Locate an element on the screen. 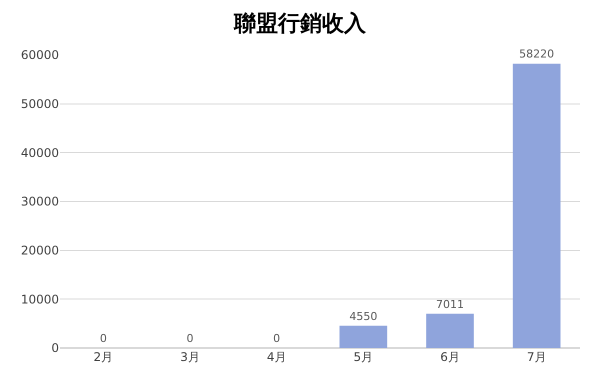  chart-title: 聯盟行銷收入 is located at coordinates (300, 24).